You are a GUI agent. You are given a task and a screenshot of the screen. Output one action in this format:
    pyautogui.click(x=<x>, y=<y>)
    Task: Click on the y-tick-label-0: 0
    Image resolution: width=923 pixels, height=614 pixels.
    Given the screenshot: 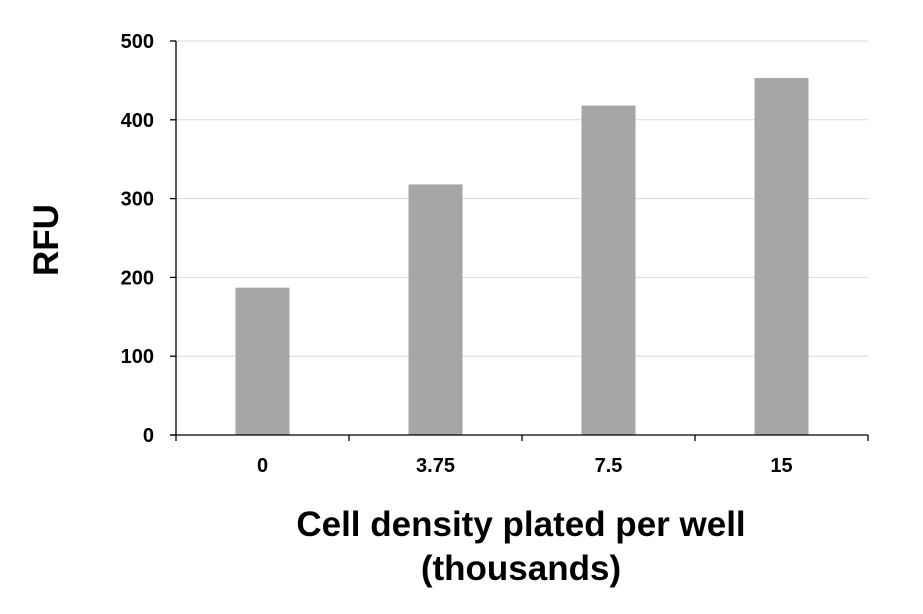 What is the action you would take?
    pyautogui.click(x=148, y=436)
    